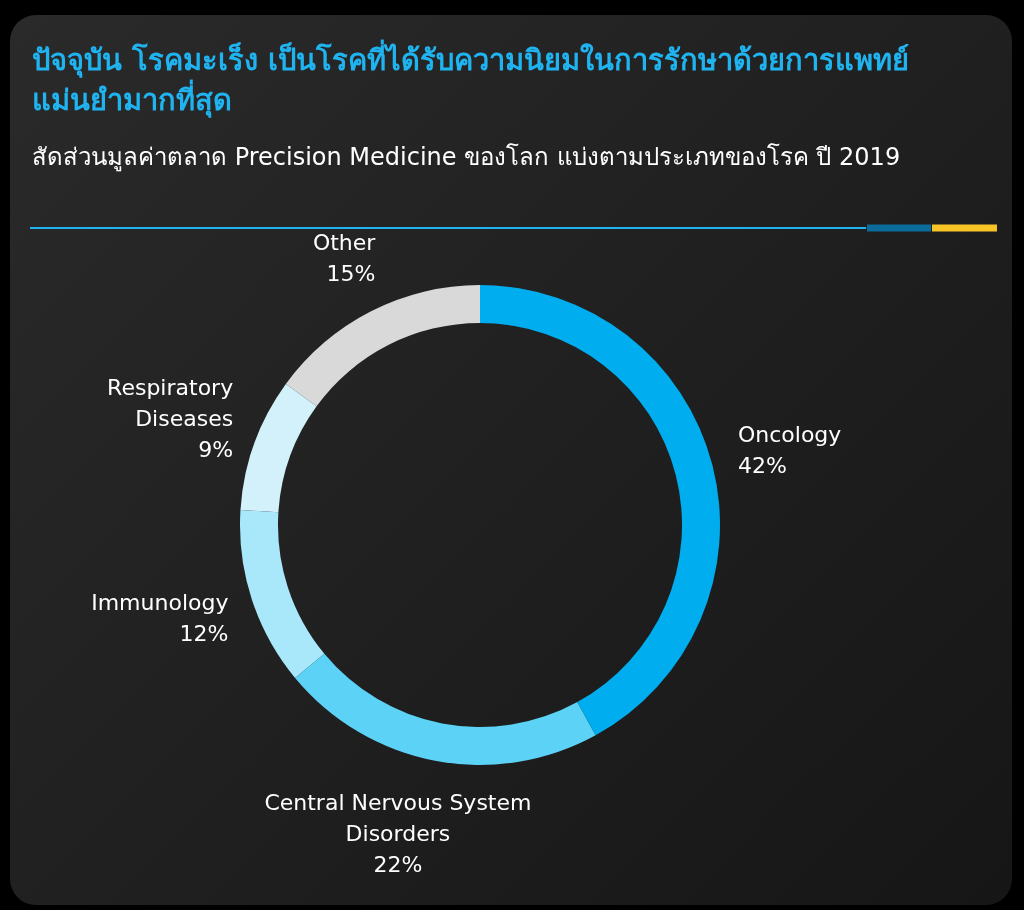  What do you see at coordinates (344, 243) in the screenshot?
I see `slice-label: Other` at bounding box center [344, 243].